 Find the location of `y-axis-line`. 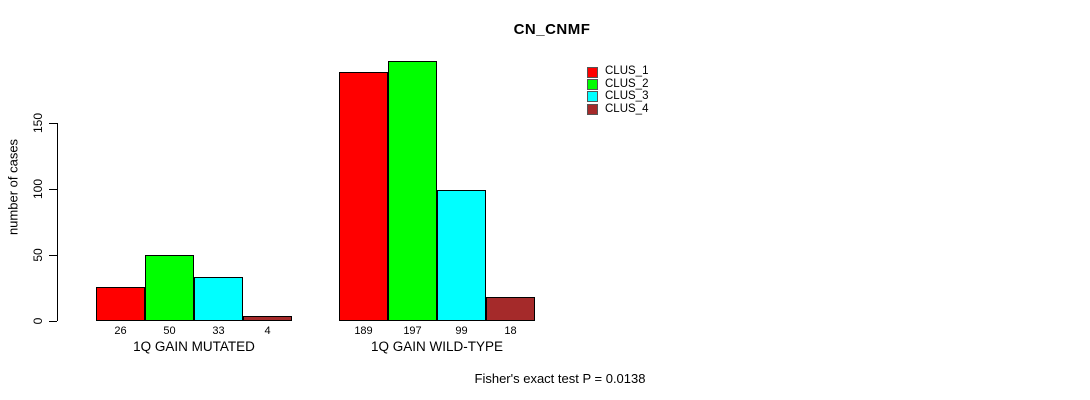

y-axis-line is located at coordinates (57, 222).